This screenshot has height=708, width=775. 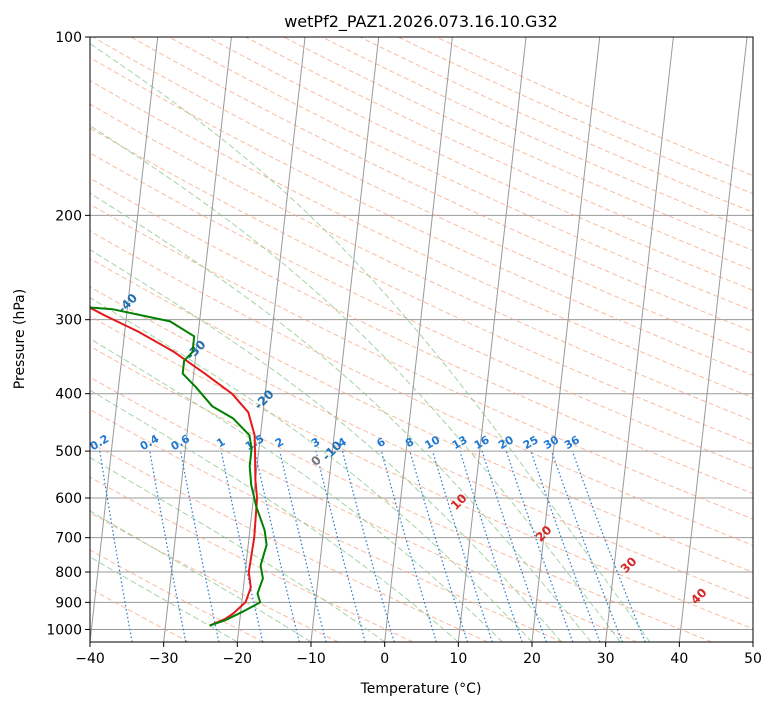 What do you see at coordinates (460, 442) in the screenshot?
I see `mixing-ratio-label: 13` at bounding box center [460, 442].